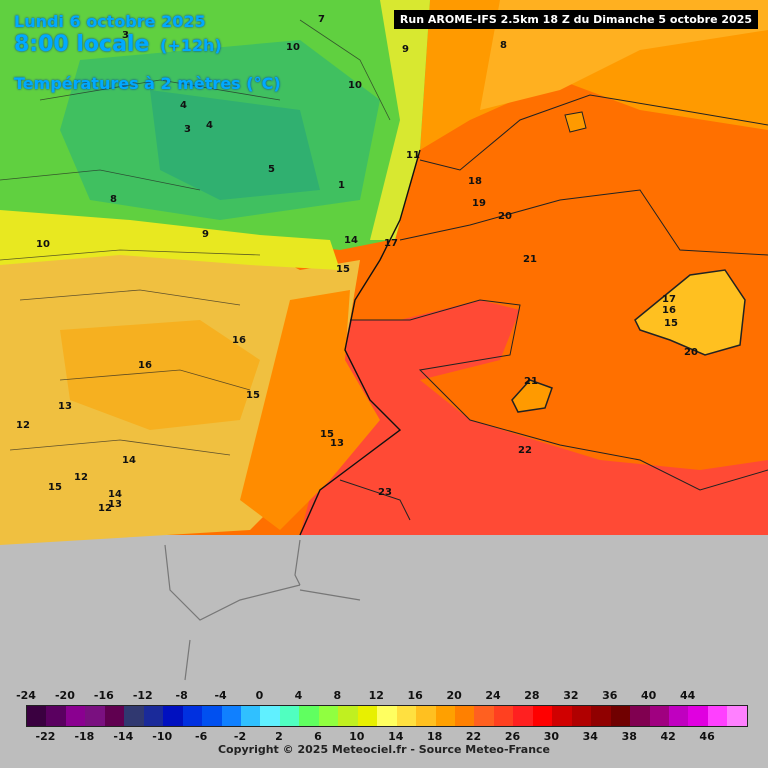 Image resolution: width=768 pixels, height=768 pixels. What do you see at coordinates (321, 19) in the screenshot?
I see `map-label: 7` at bounding box center [321, 19].